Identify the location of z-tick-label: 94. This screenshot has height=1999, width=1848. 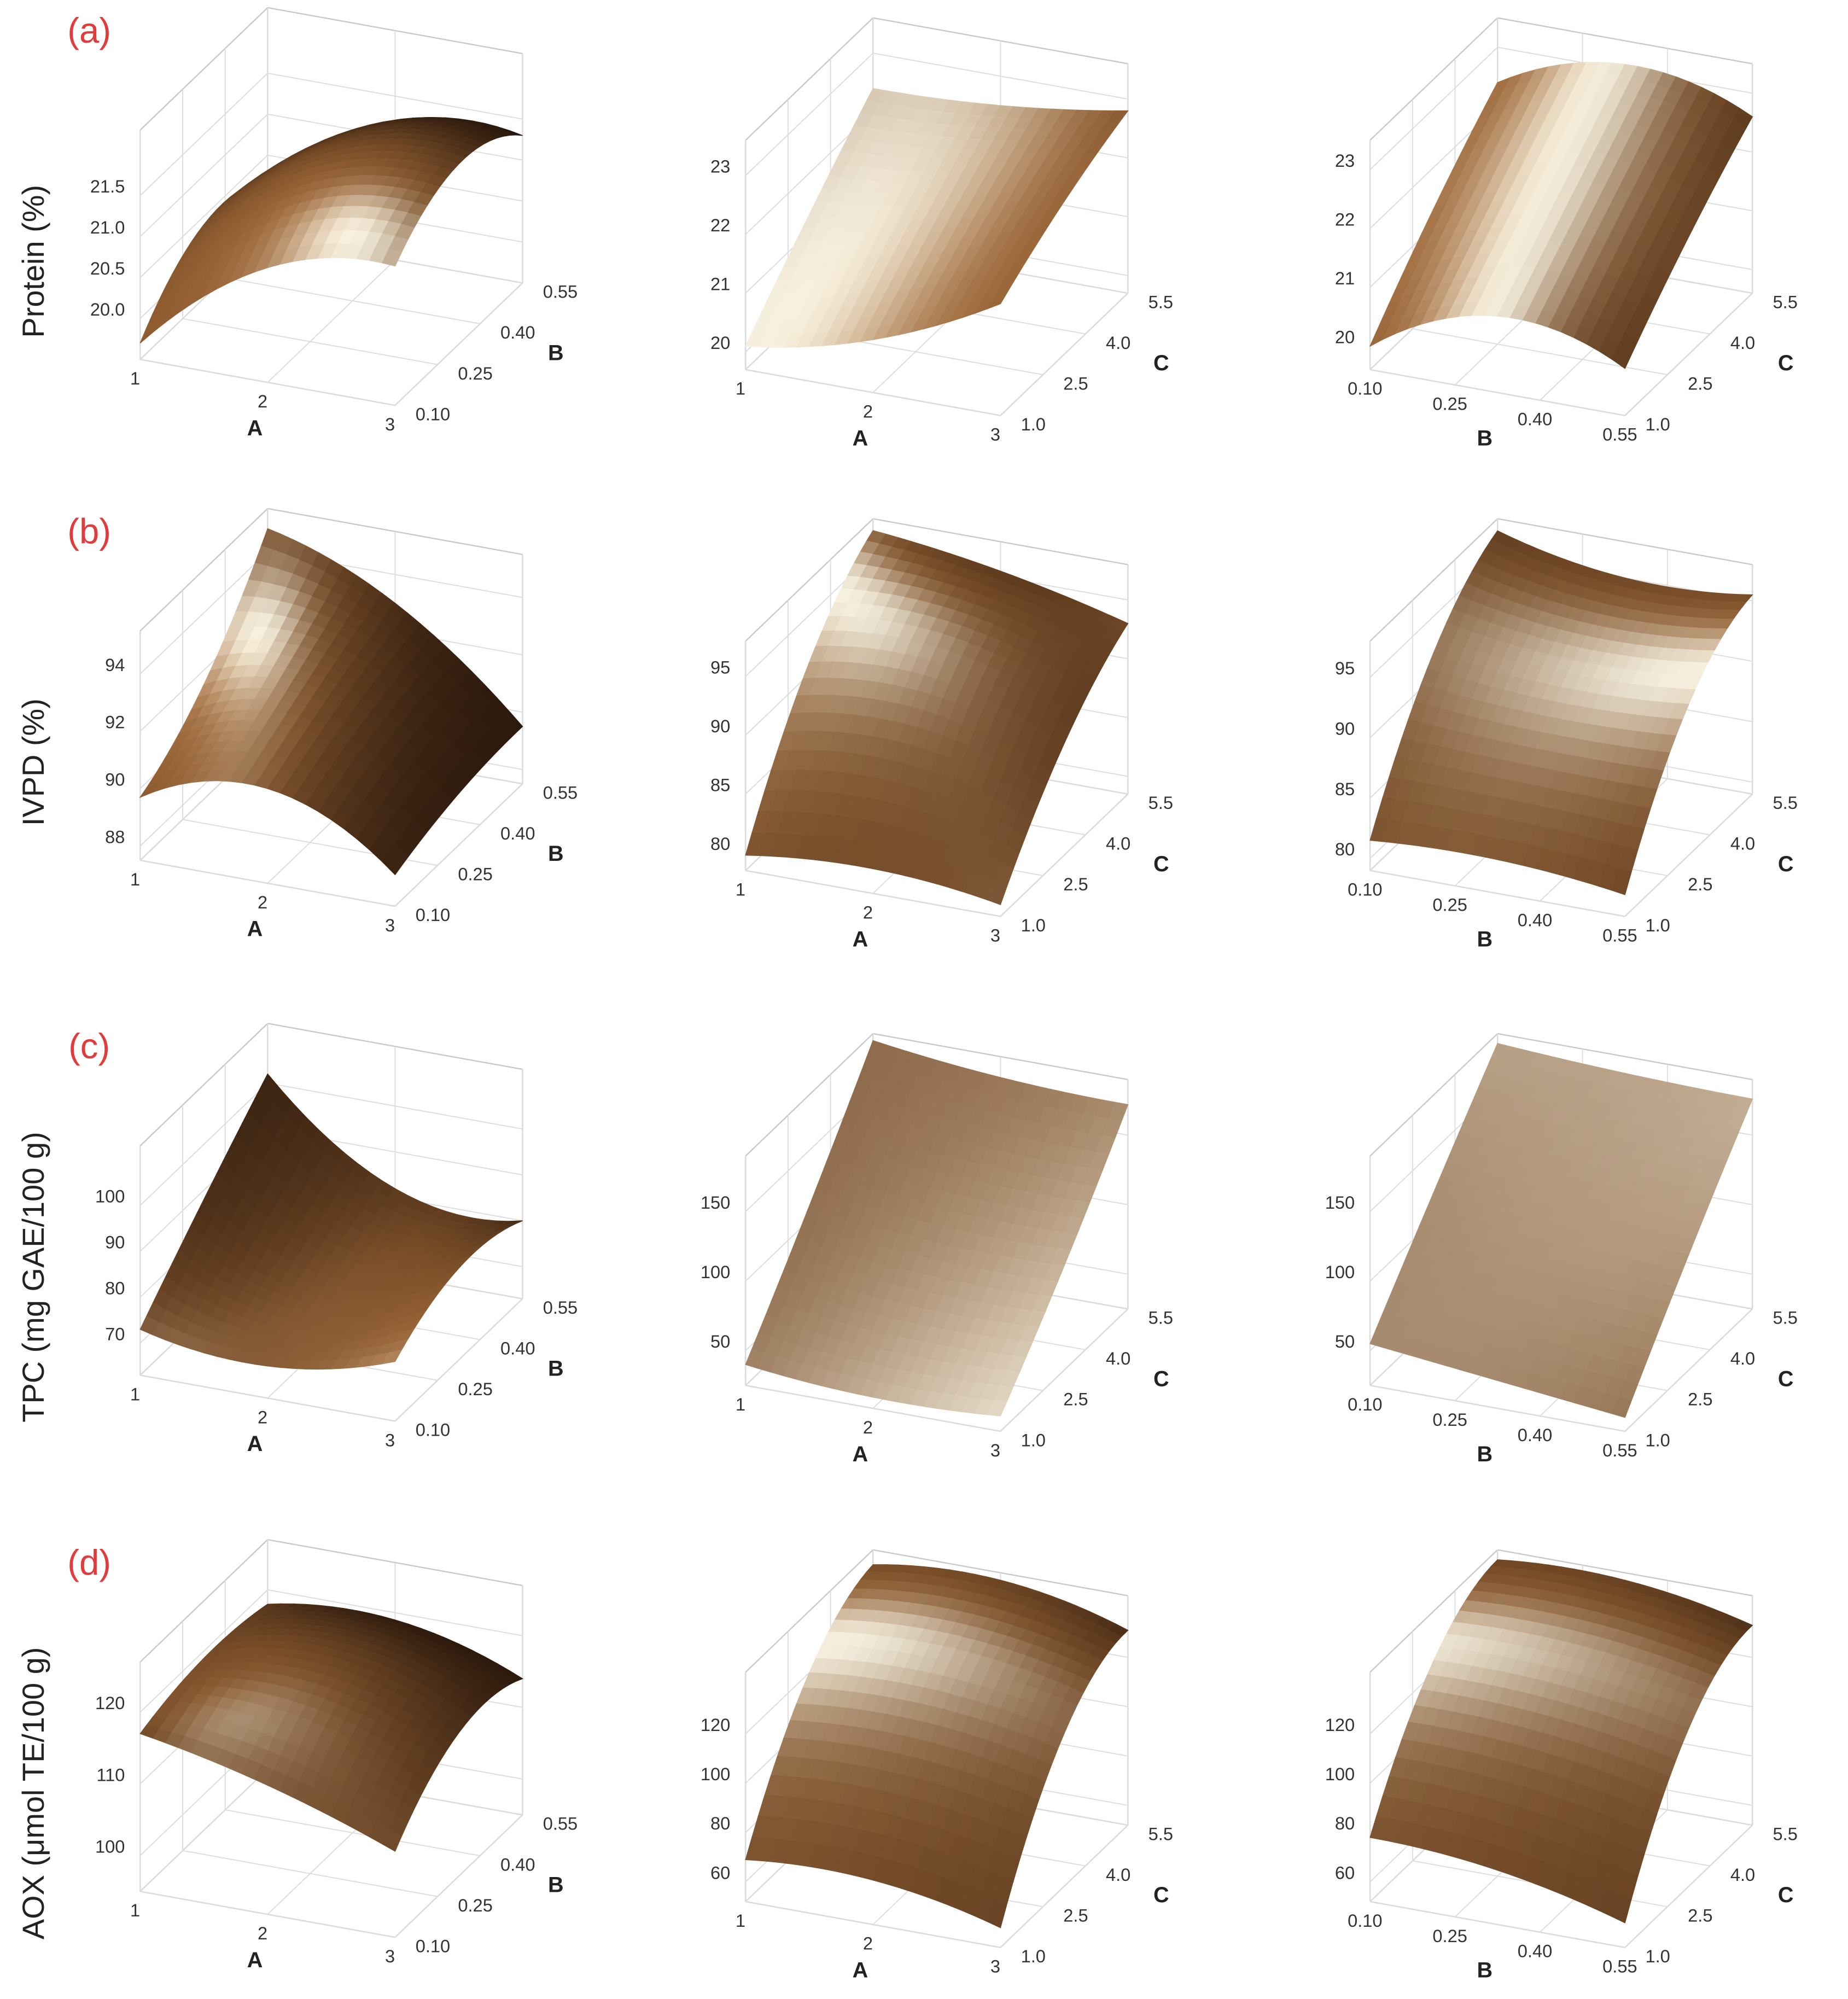
(115, 665).